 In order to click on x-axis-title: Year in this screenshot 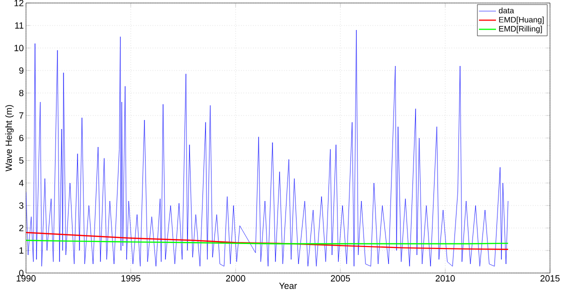, I will do `click(288, 285)`.